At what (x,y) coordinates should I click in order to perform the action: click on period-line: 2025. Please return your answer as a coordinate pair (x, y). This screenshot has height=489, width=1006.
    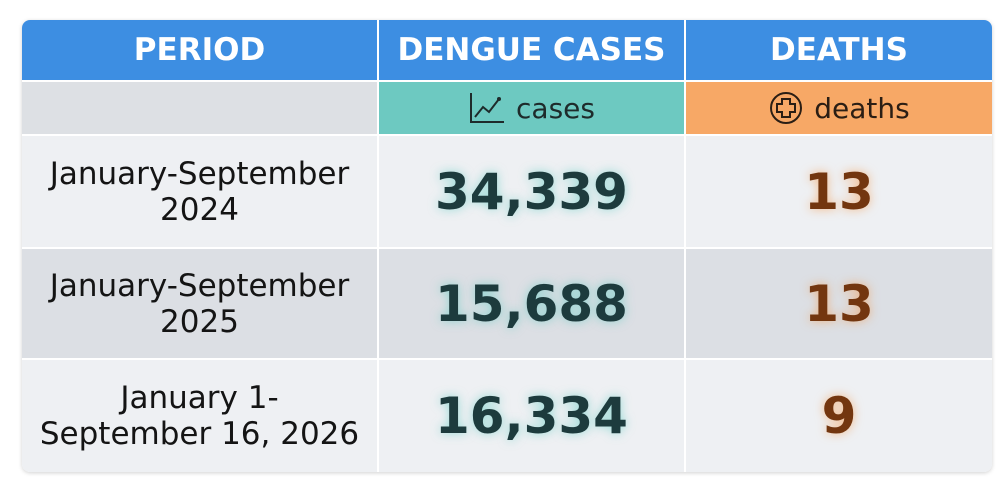
    Looking at the image, I should click on (199, 321).